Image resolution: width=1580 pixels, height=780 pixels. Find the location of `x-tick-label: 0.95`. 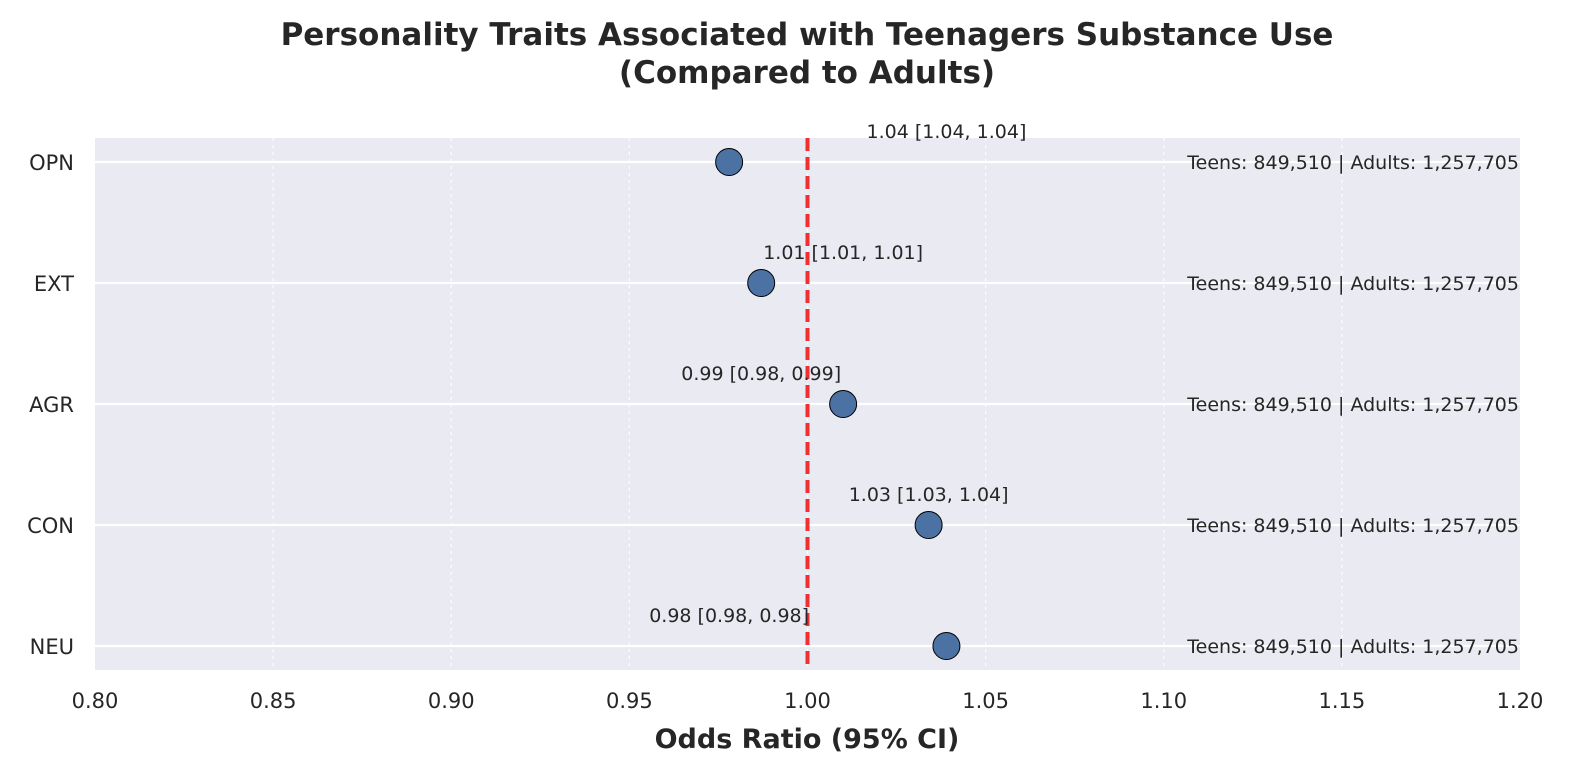

x-tick-label: 0.95 is located at coordinates (629, 701).